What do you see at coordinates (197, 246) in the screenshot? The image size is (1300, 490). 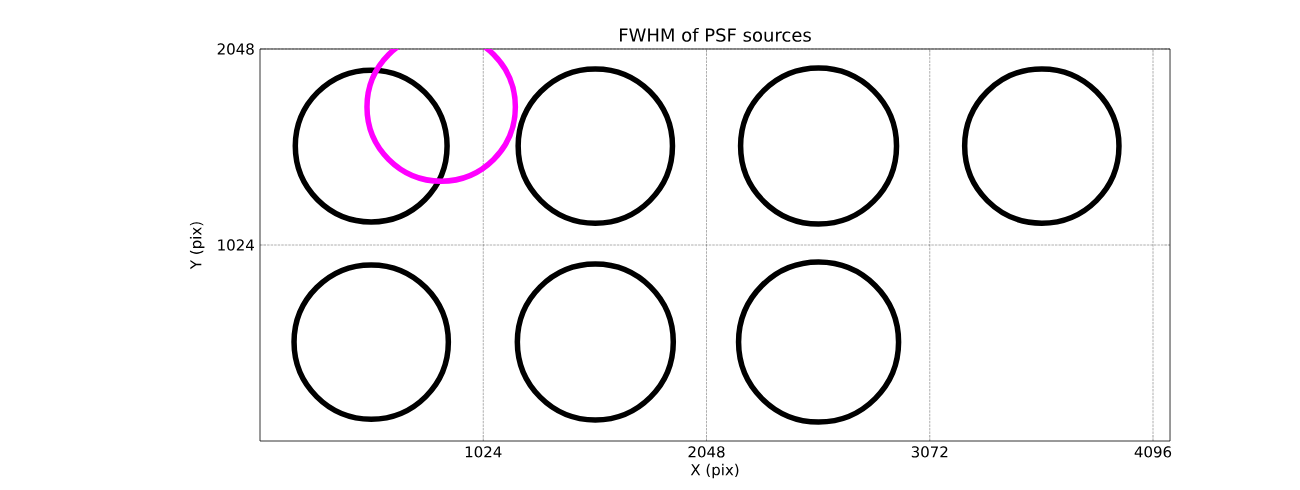 I see `y-axis-title: Y (pix)` at bounding box center [197, 246].